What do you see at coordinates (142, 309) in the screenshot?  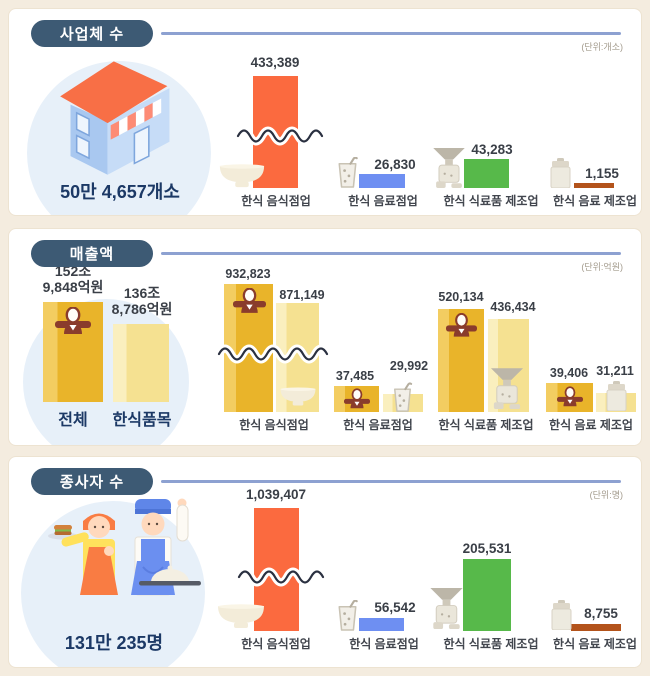 I see `overview-hansik-value-line2: 8,786억원` at bounding box center [142, 309].